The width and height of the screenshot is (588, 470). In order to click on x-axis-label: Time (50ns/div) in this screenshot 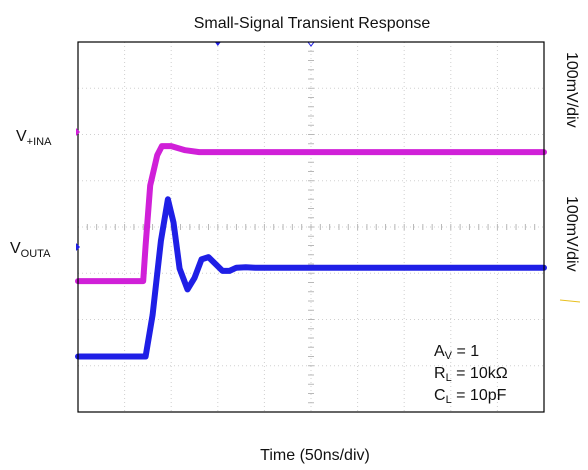, I will do `click(315, 455)`.